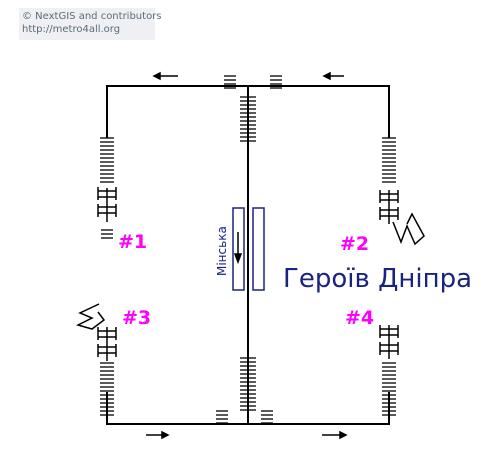  Describe the element at coordinates (132, 242) in the screenshot. I see `exit-label-1: #1` at that location.